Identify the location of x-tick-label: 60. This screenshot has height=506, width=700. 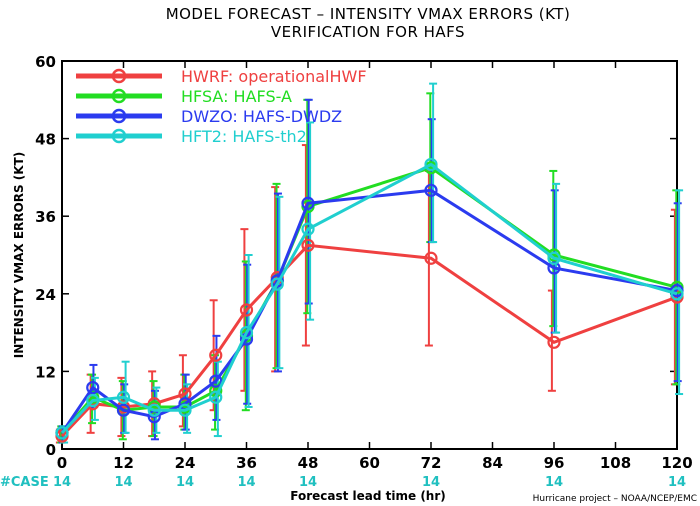
(369, 463).